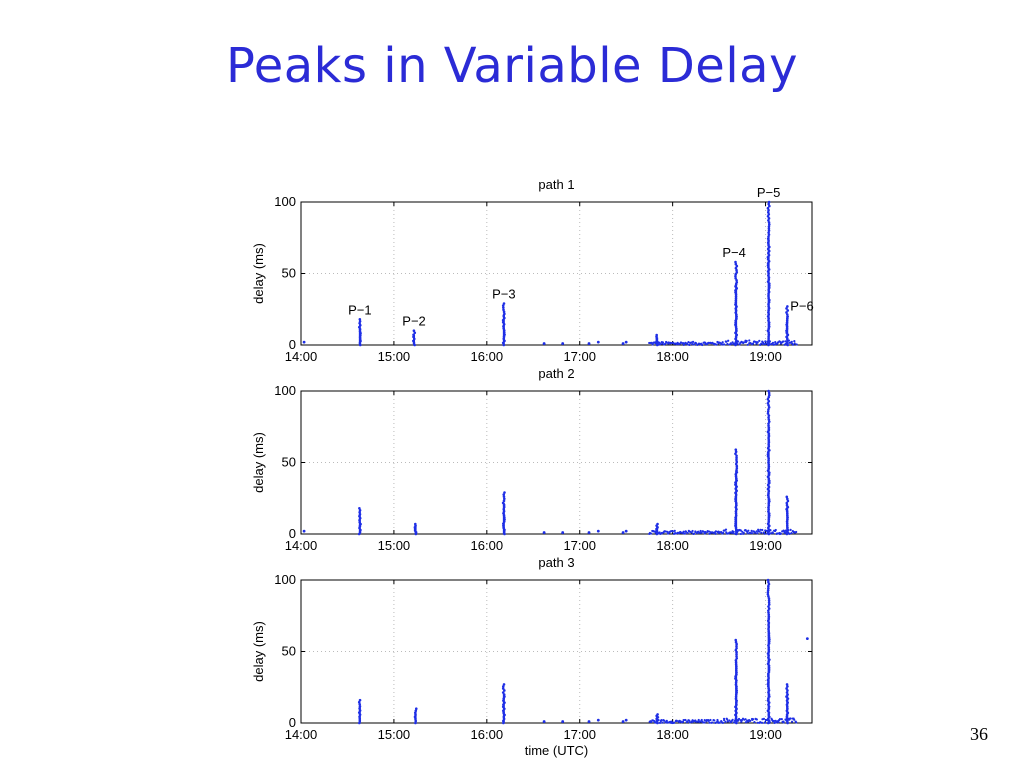 This screenshot has width=1024, height=768. What do you see at coordinates (556, 184) in the screenshot?
I see `panel-title: path 1` at bounding box center [556, 184].